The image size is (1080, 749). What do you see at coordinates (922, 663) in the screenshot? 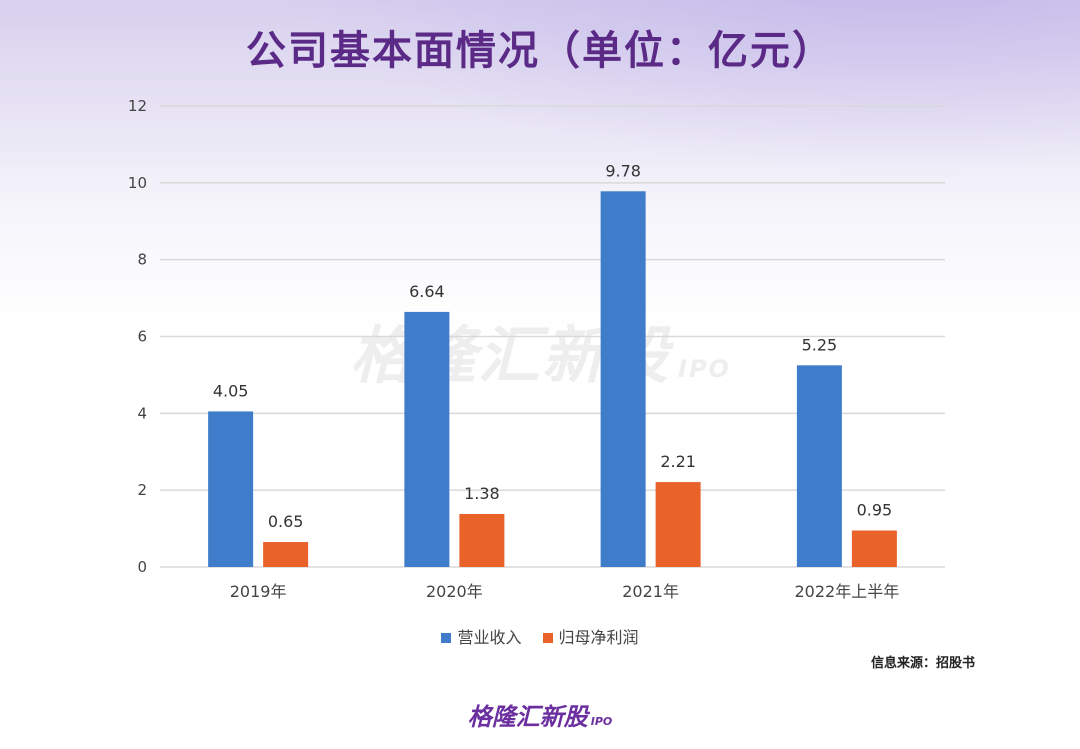
I see `source-note: 信息来源：招股书` at bounding box center [922, 663].